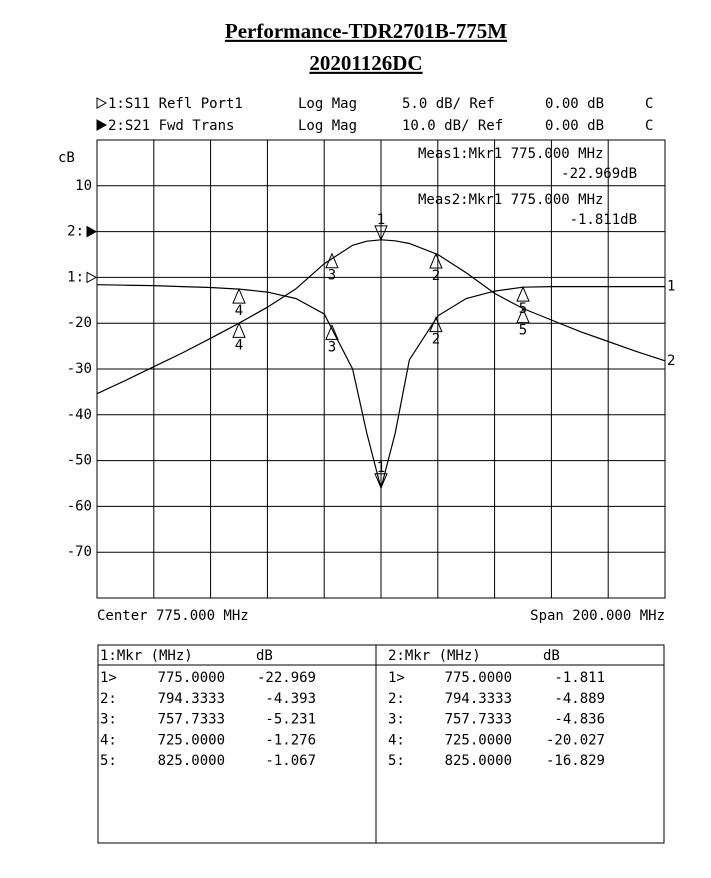 This screenshot has height=878, width=711. I want to click on center-label: Center 775.000 MHz, so click(173, 616).